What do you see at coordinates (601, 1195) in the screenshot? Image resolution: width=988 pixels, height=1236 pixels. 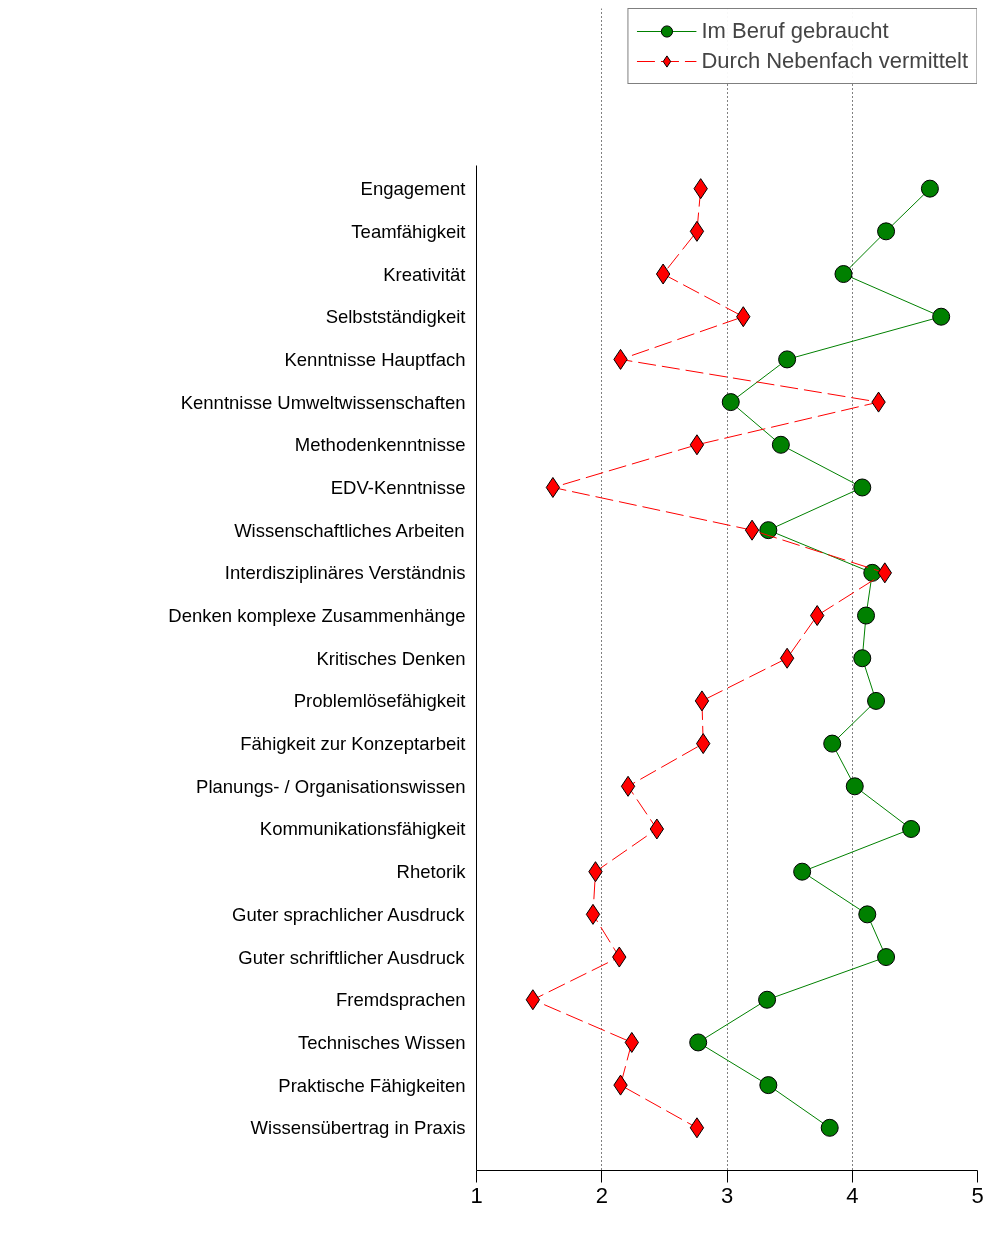 I see `x-tick-label: 2` at bounding box center [601, 1195].